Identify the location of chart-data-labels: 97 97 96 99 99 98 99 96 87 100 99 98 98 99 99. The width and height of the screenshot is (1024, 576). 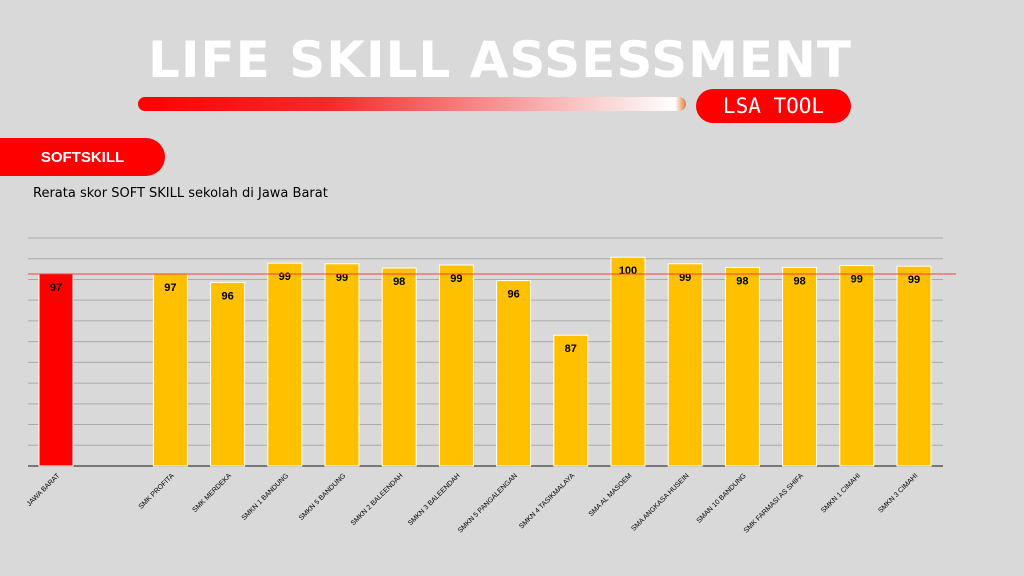
(492, 310).